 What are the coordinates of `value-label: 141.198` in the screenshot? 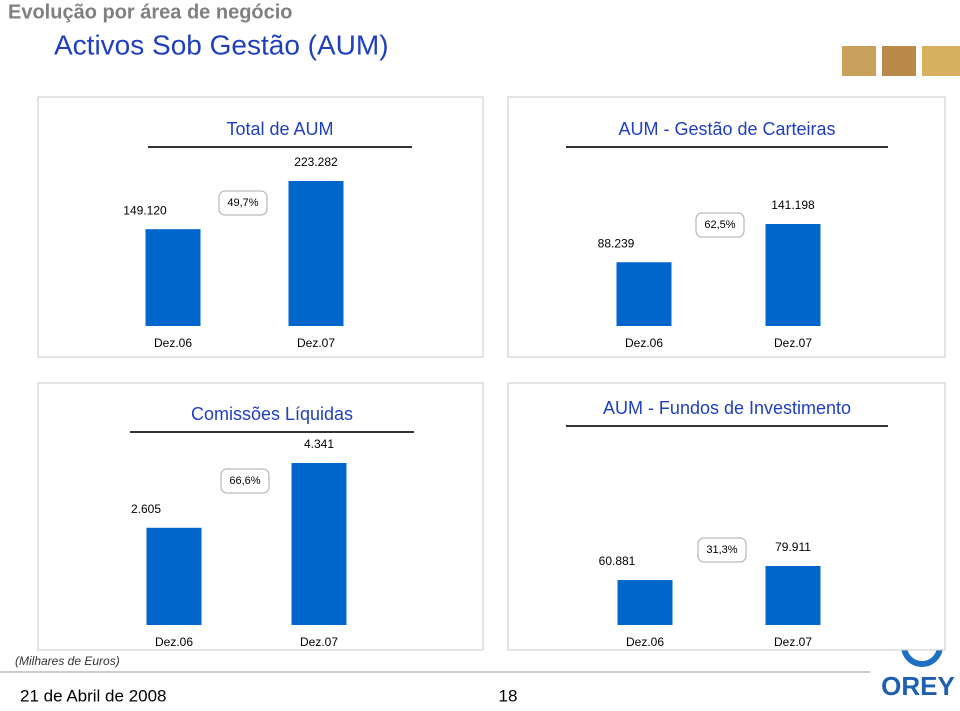 It's located at (793, 205).